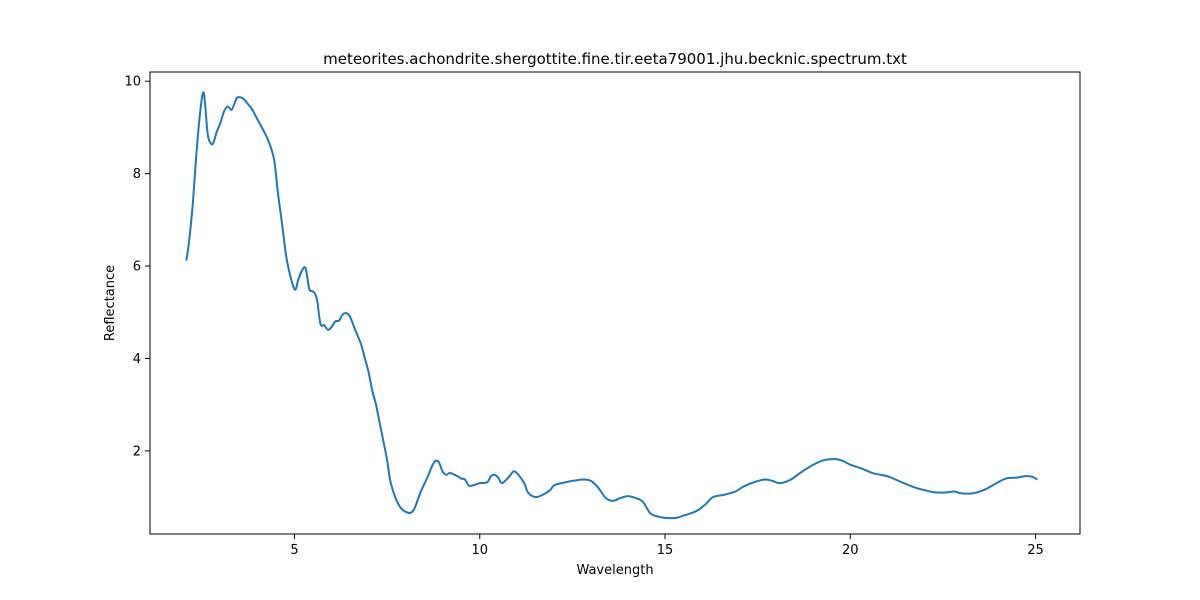  Describe the element at coordinates (1035, 550) in the screenshot. I see `x-tick-label: 25` at that location.